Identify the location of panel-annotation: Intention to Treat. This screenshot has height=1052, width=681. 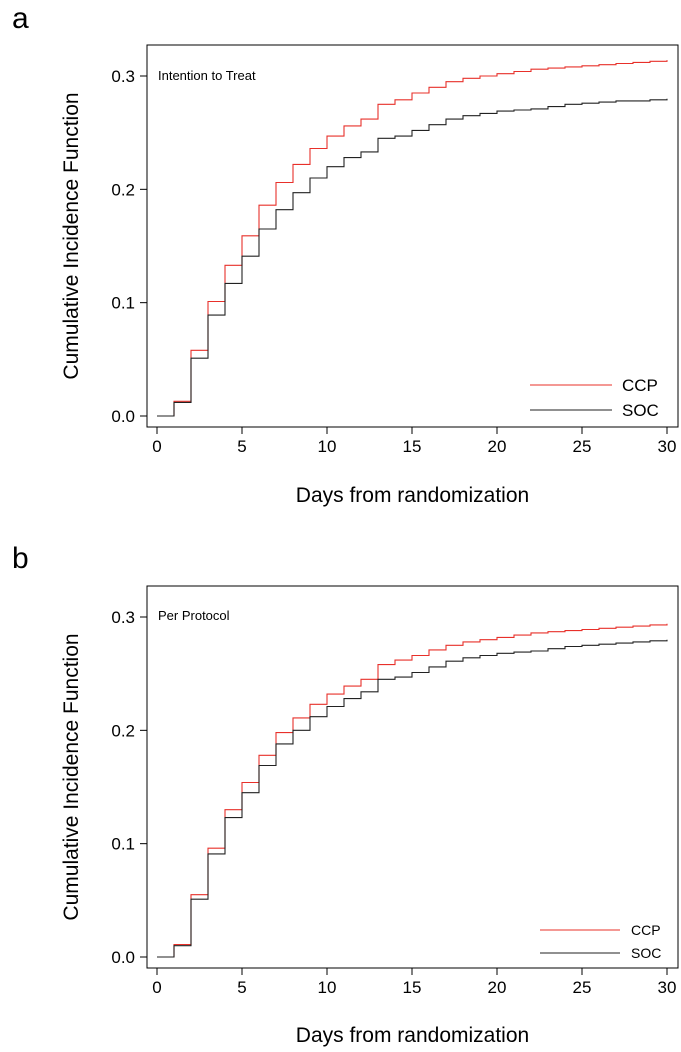
(207, 75).